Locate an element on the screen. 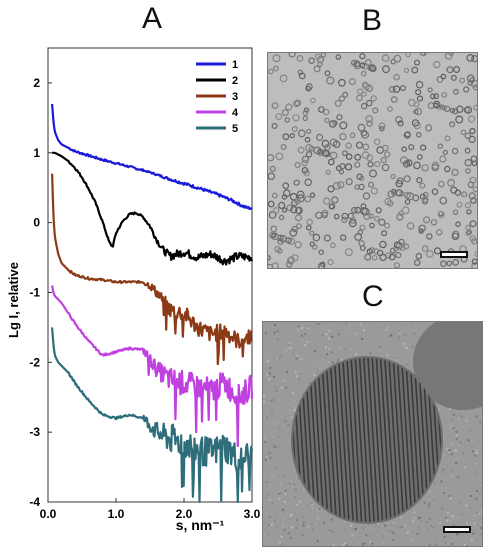 This screenshot has width=485, height=550. legend-label-3: 3 is located at coordinates (235, 97).